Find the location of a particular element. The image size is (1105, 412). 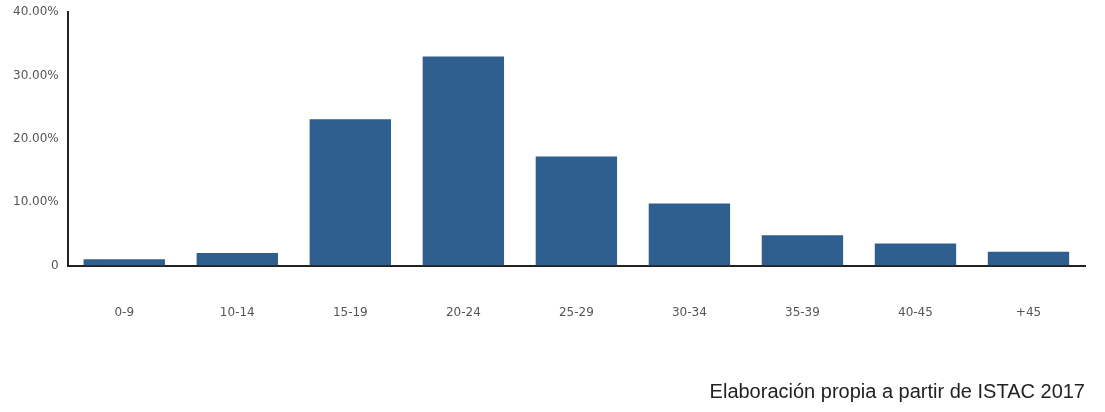

x-tick-label: 25-29 is located at coordinates (576, 311).